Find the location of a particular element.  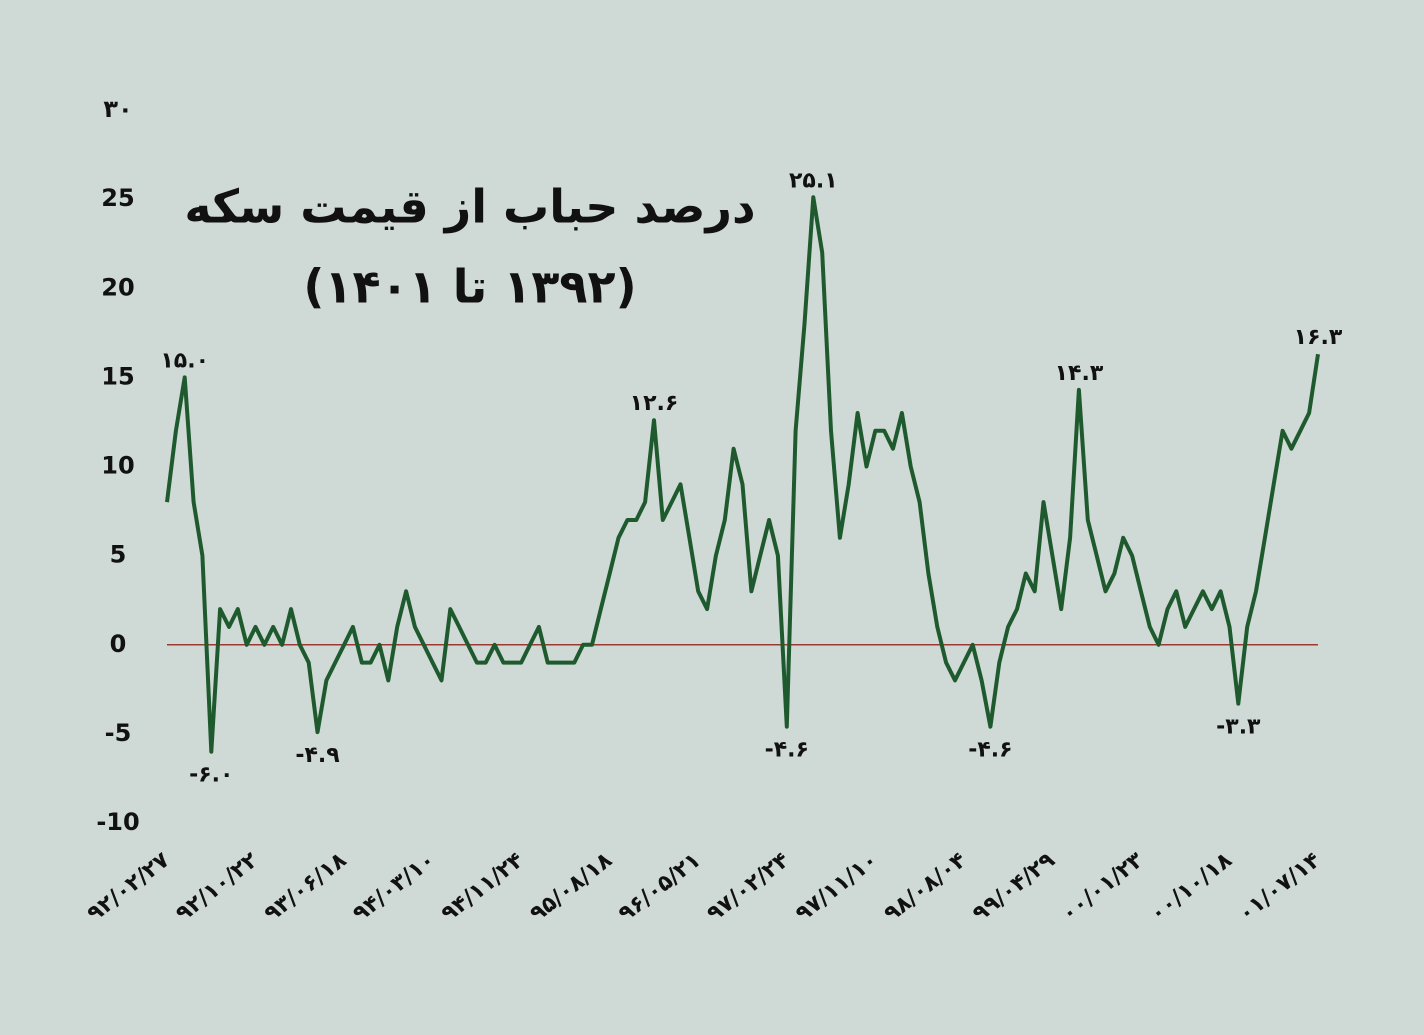

y-tick-label: 5 is located at coordinates (118, 555).